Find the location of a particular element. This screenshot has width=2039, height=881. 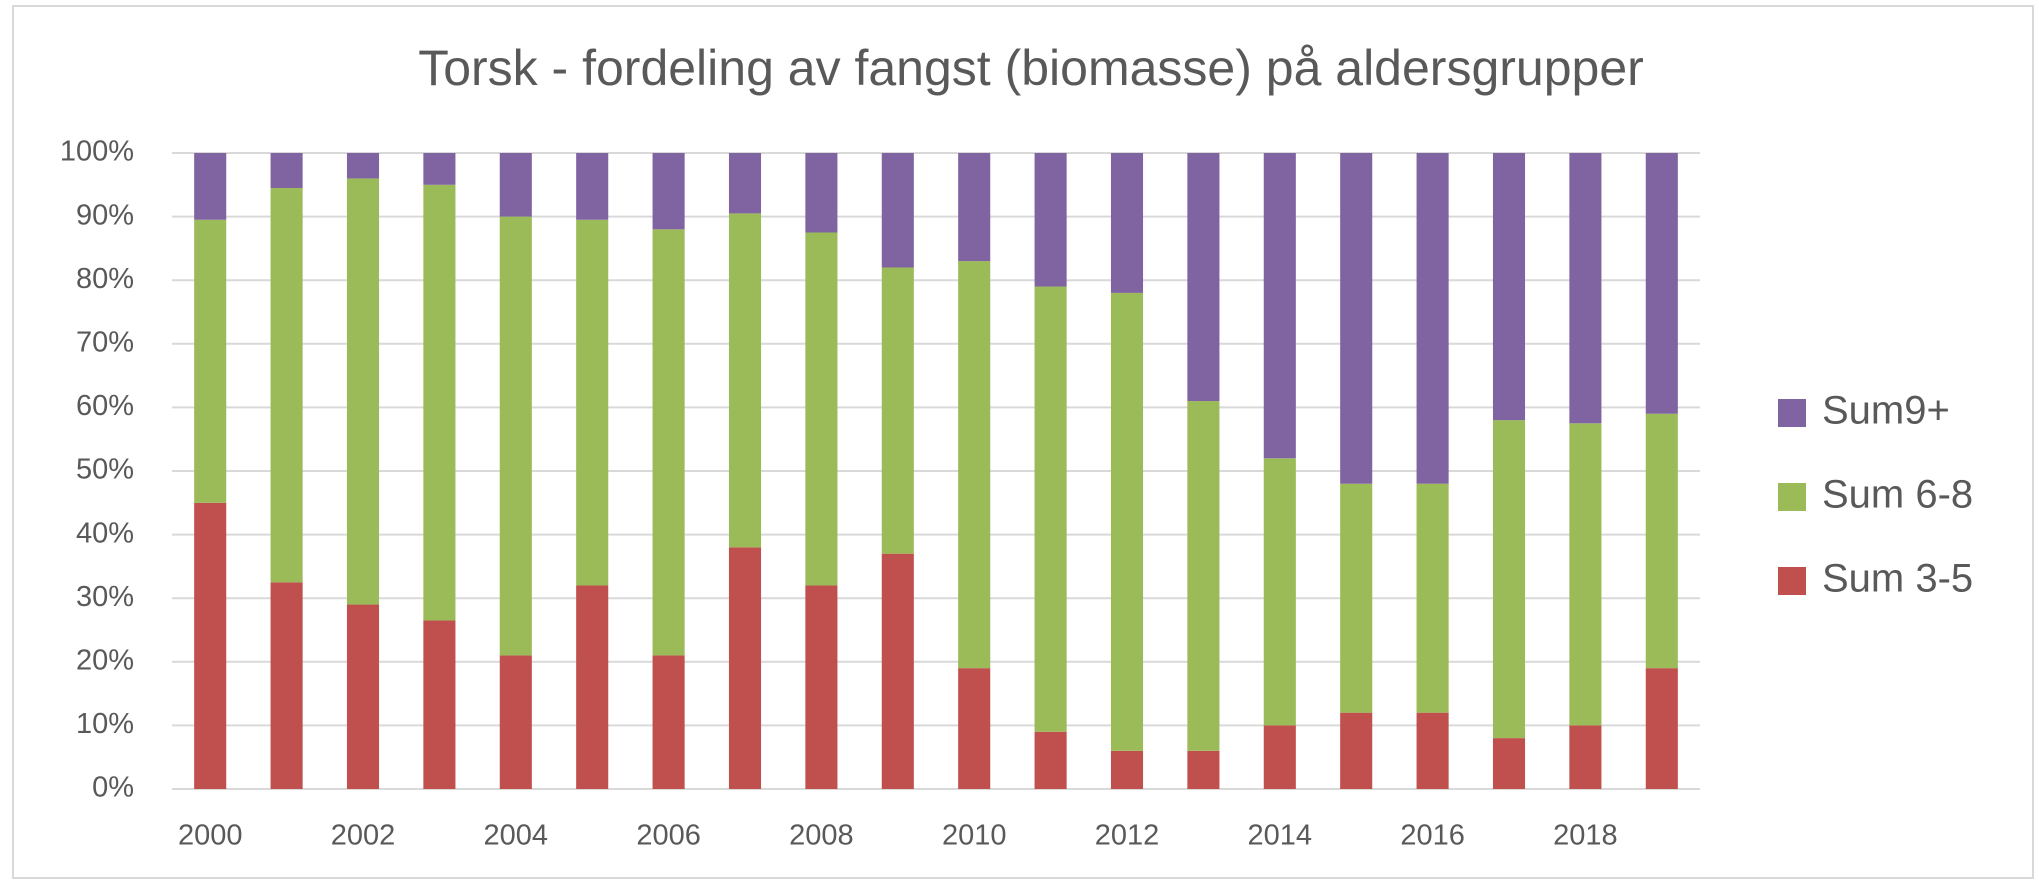

x-tick-label: 2010 is located at coordinates (974, 836).